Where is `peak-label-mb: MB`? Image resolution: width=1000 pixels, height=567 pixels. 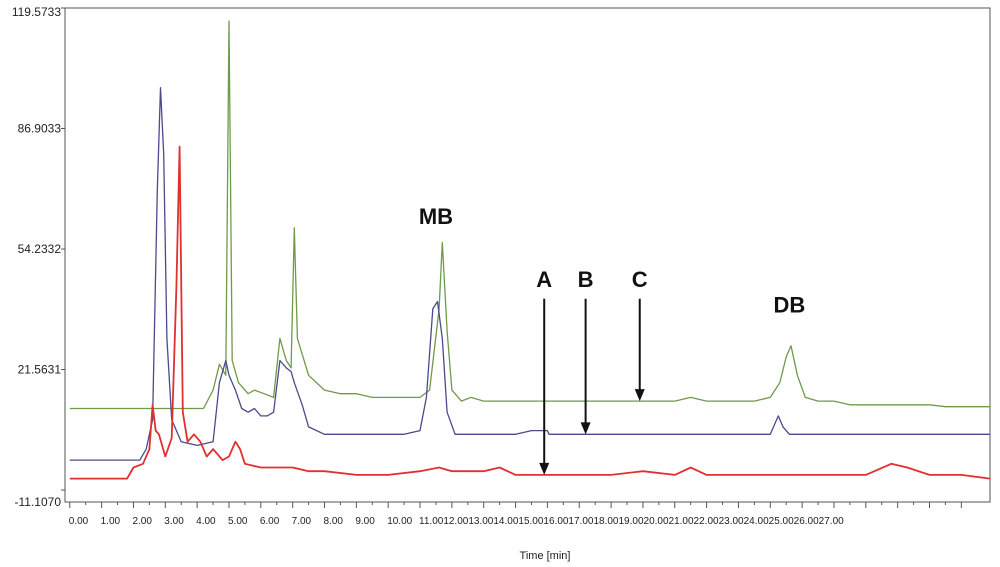
peak-label-mb: MB is located at coordinates (436, 216).